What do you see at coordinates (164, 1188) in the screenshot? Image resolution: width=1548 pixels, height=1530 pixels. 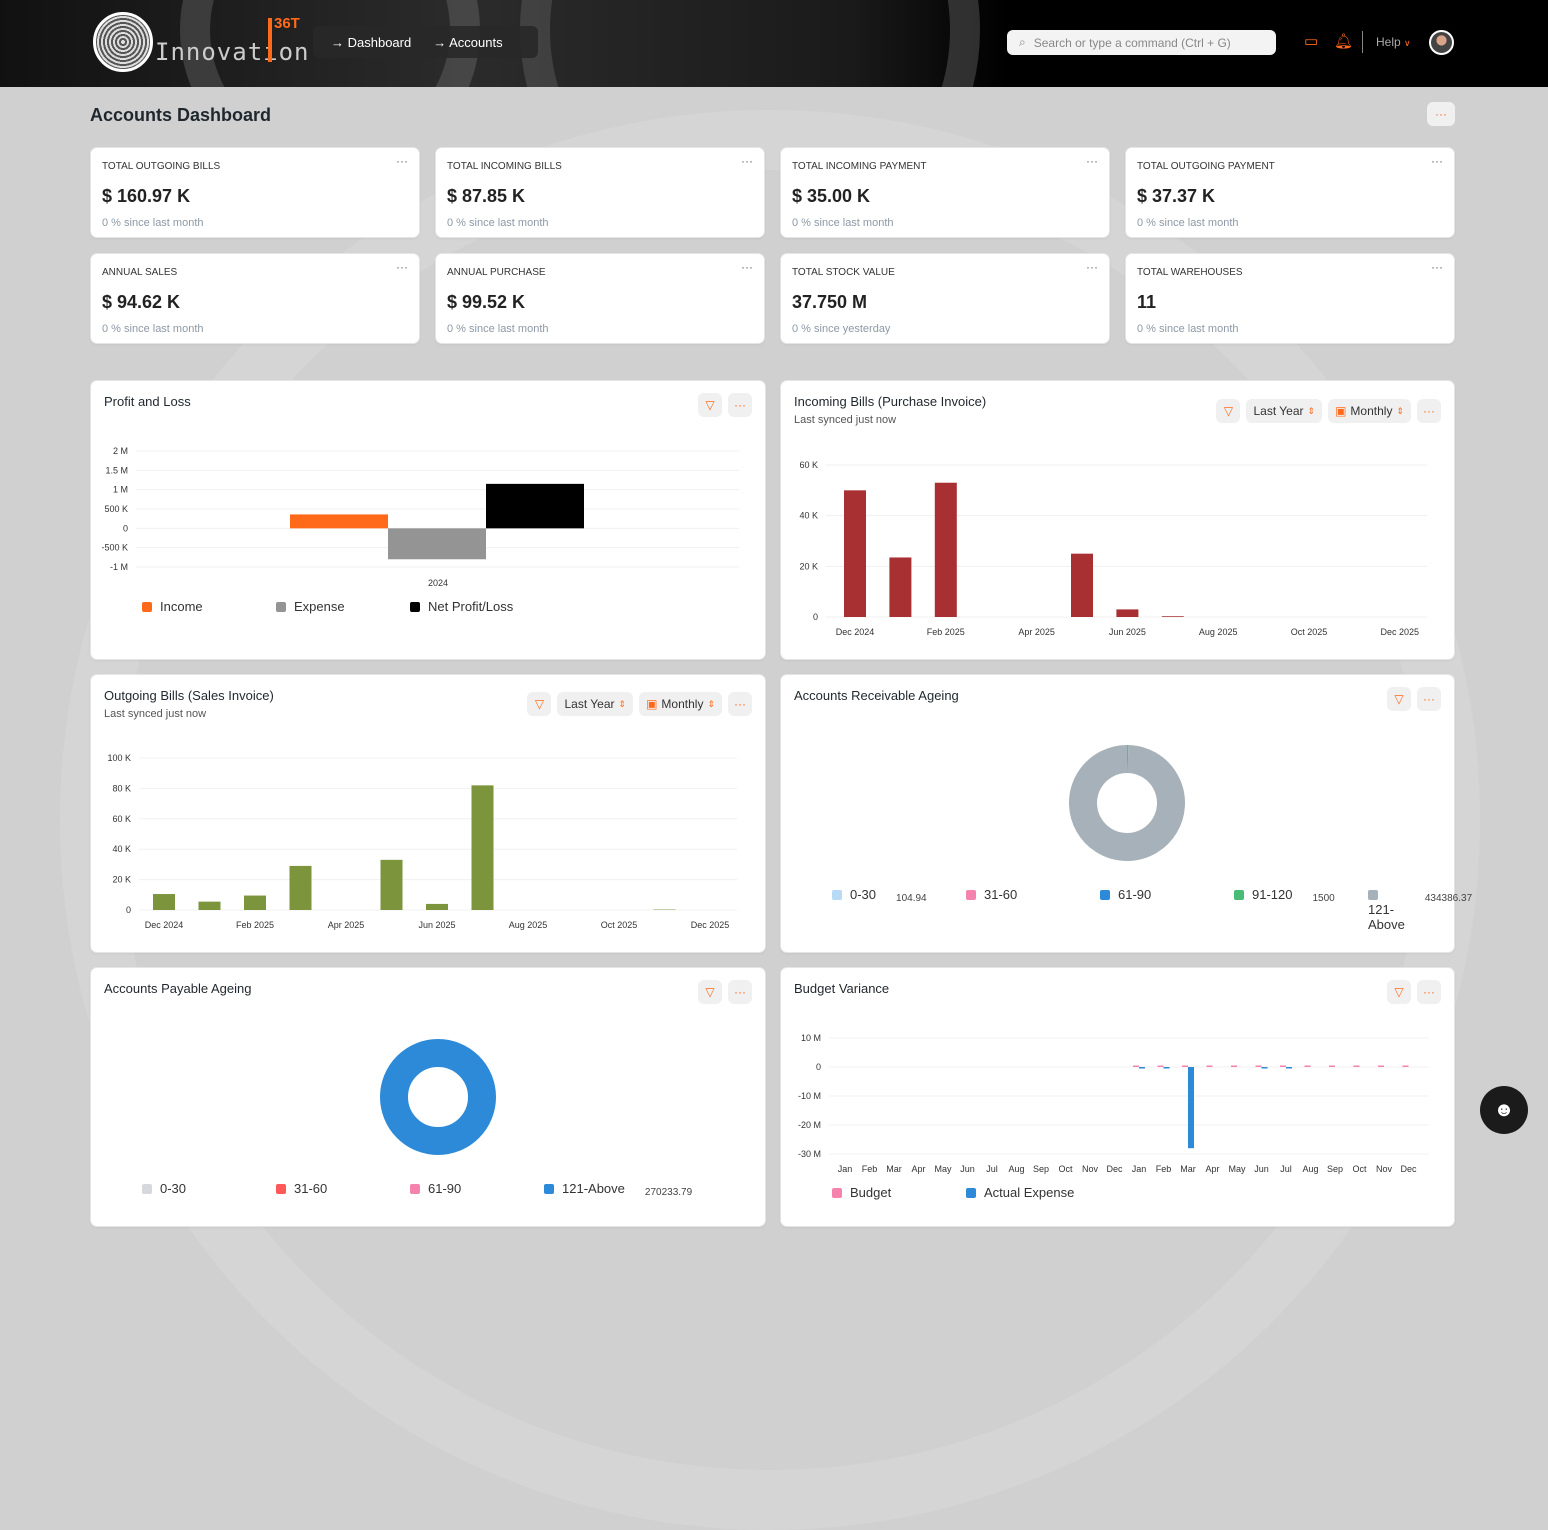 I see `legend-item: 0-30` at bounding box center [164, 1188].